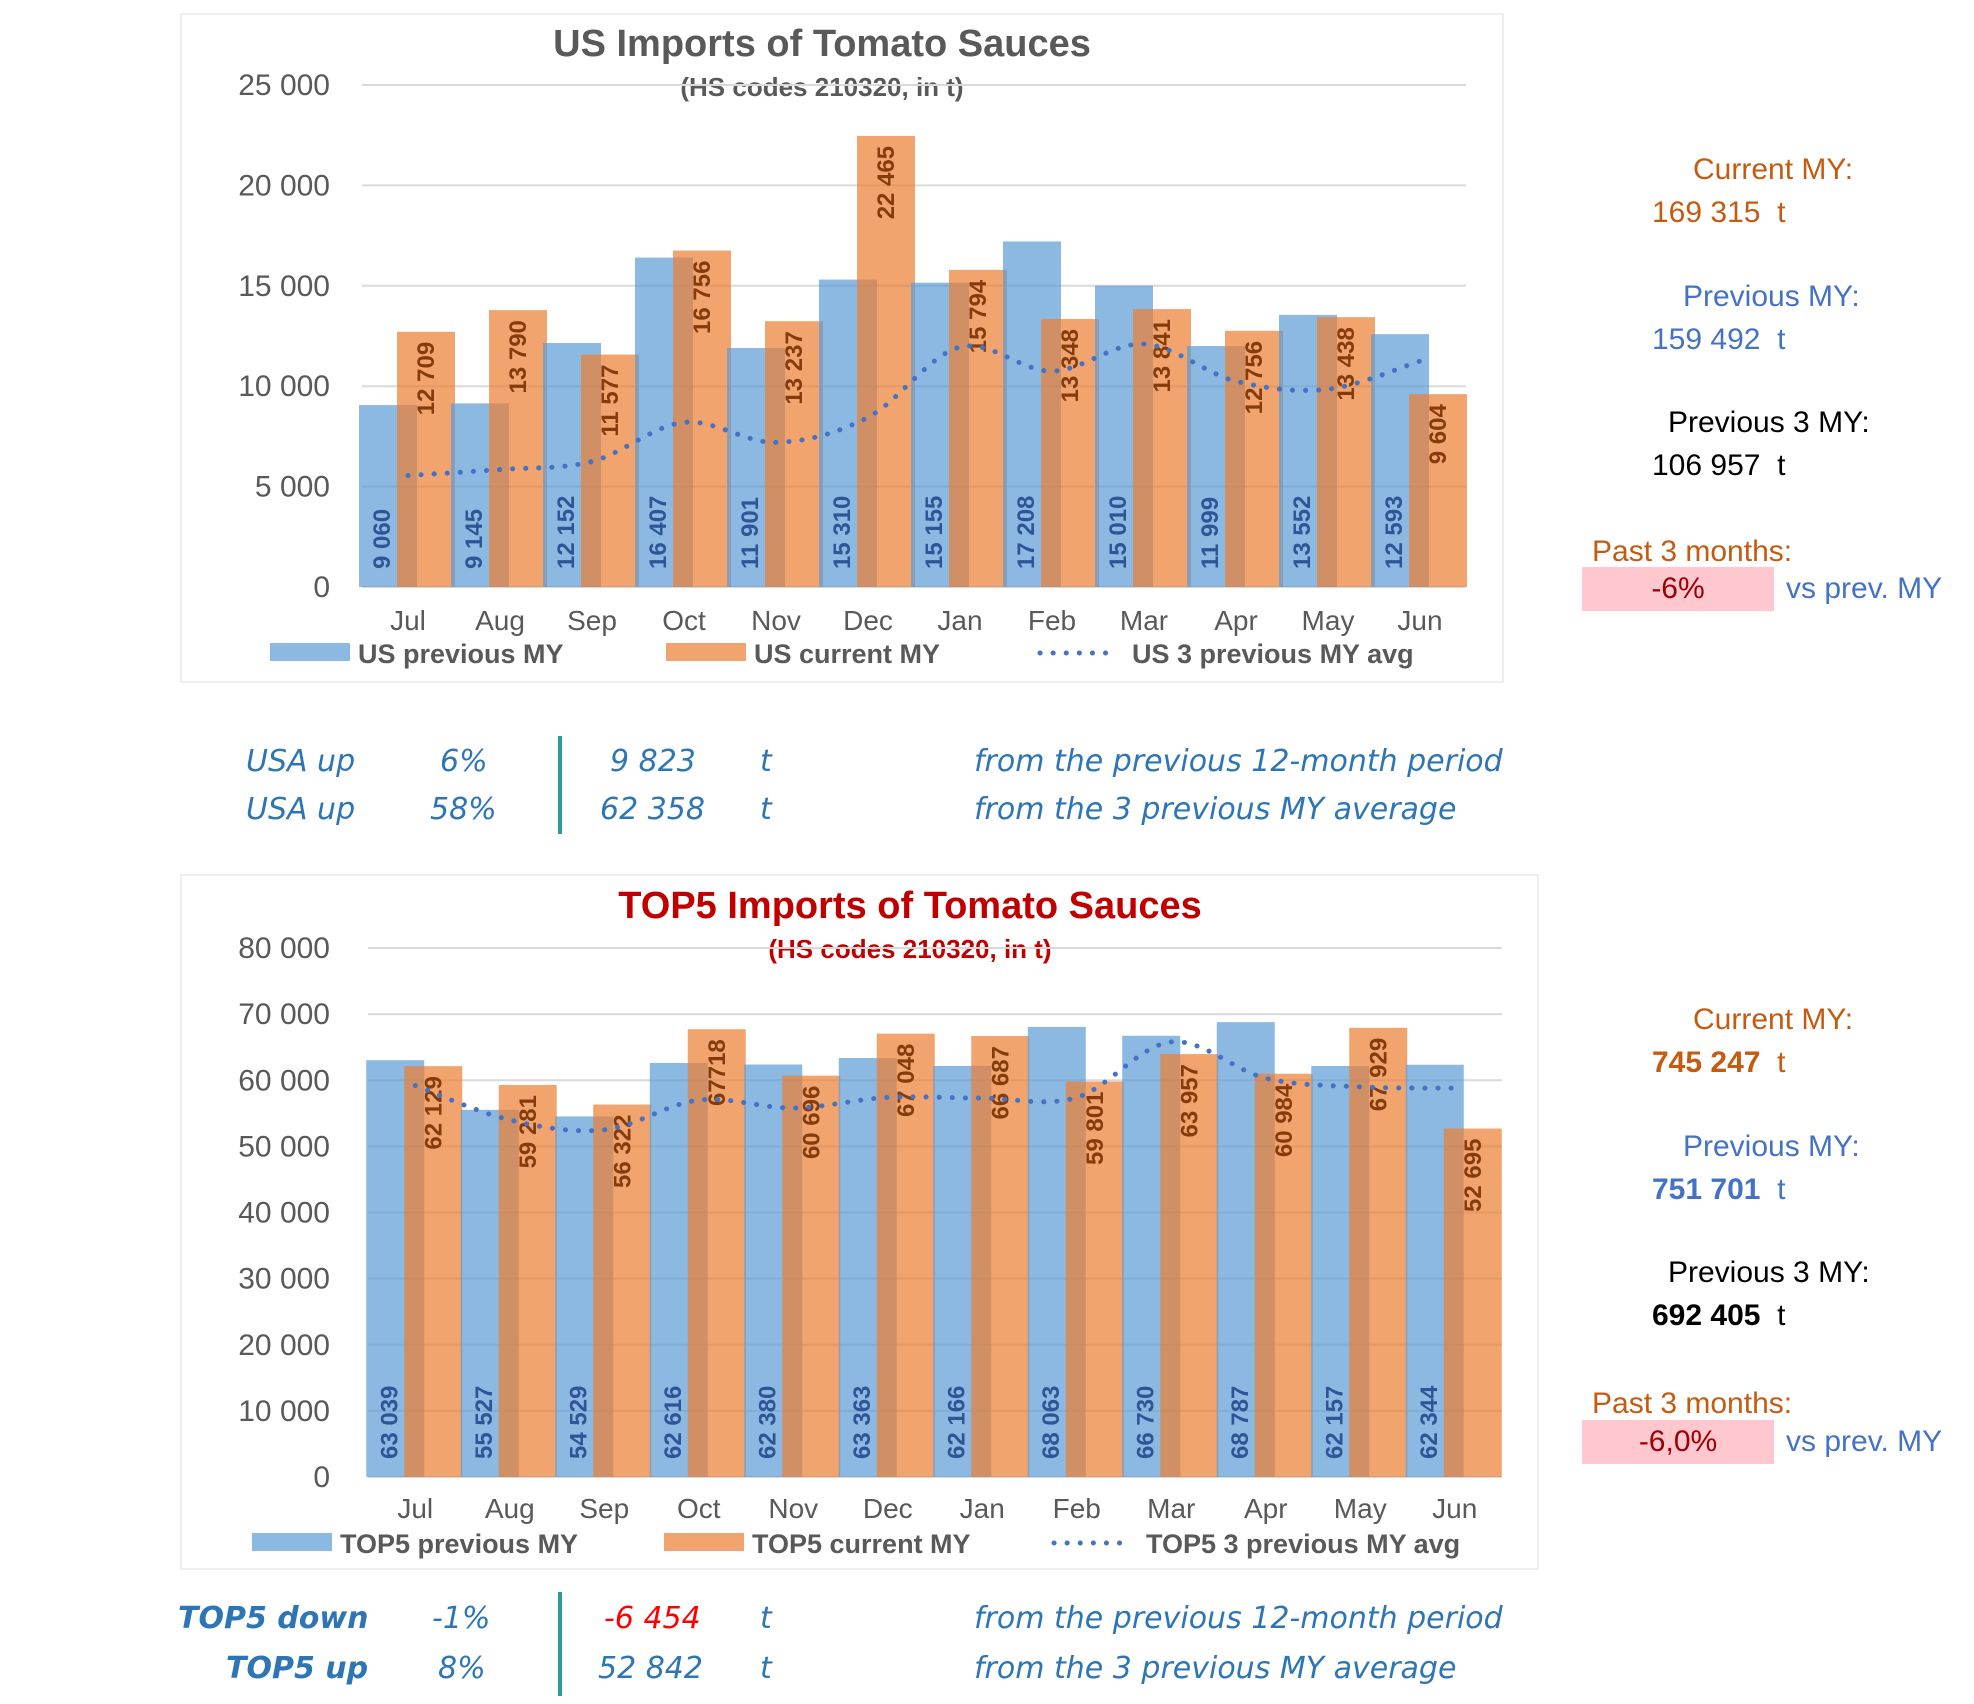 The height and width of the screenshot is (1704, 1974). What do you see at coordinates (847, 654) in the screenshot?
I see `us-legend-label-current: US current MY` at bounding box center [847, 654].